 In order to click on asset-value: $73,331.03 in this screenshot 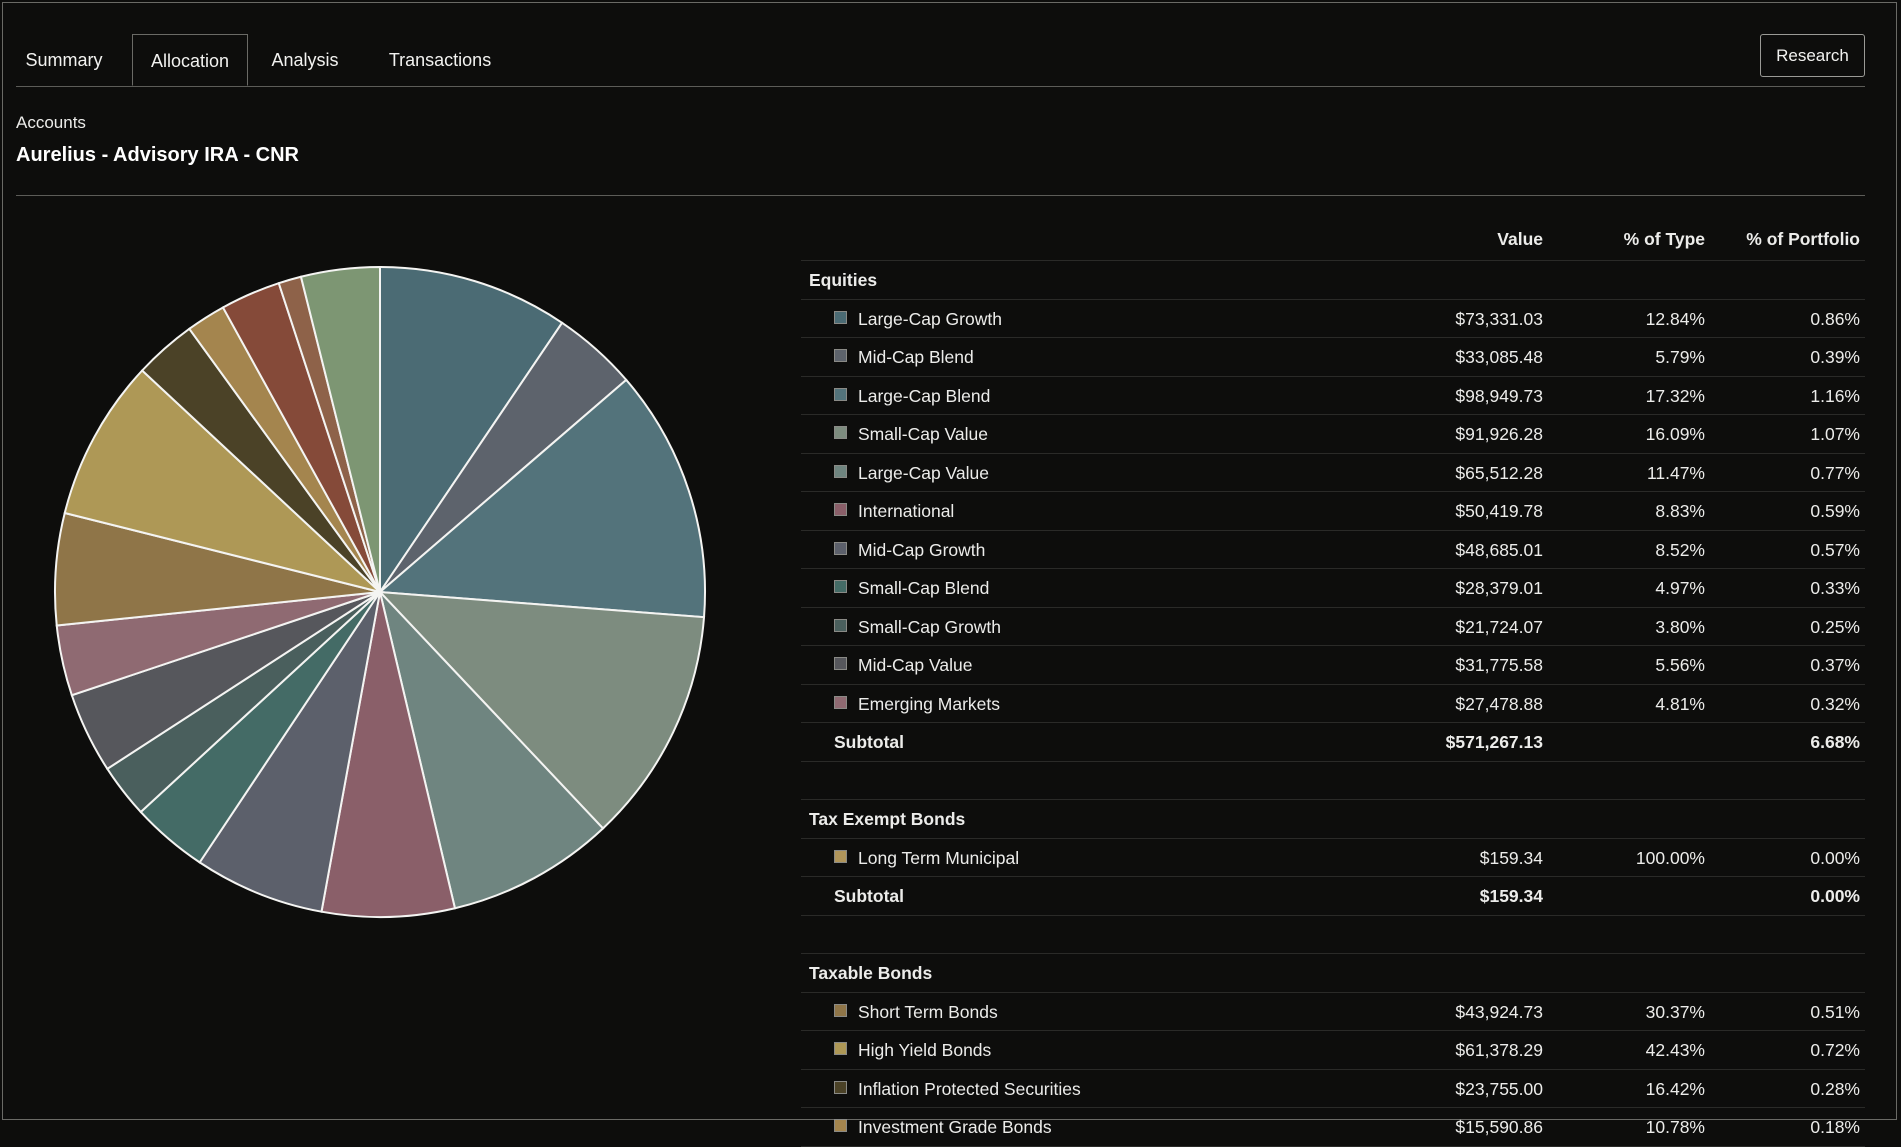, I will do `click(1499, 318)`.